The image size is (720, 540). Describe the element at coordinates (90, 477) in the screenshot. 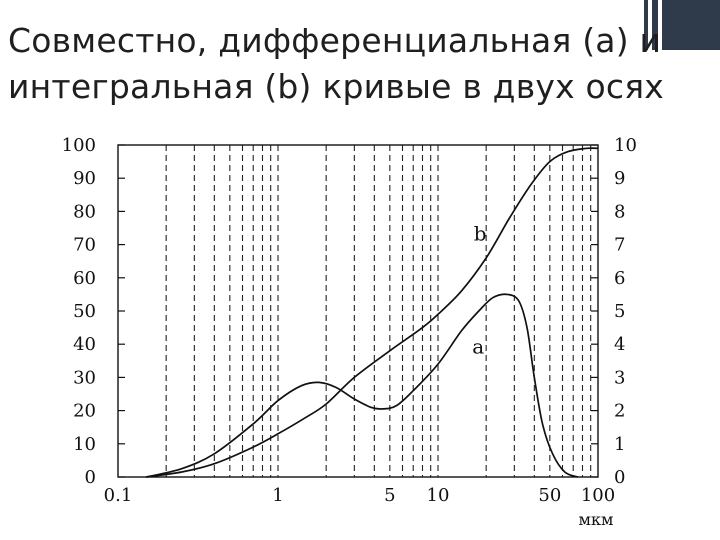

I see `left-tick-label: 0` at that location.